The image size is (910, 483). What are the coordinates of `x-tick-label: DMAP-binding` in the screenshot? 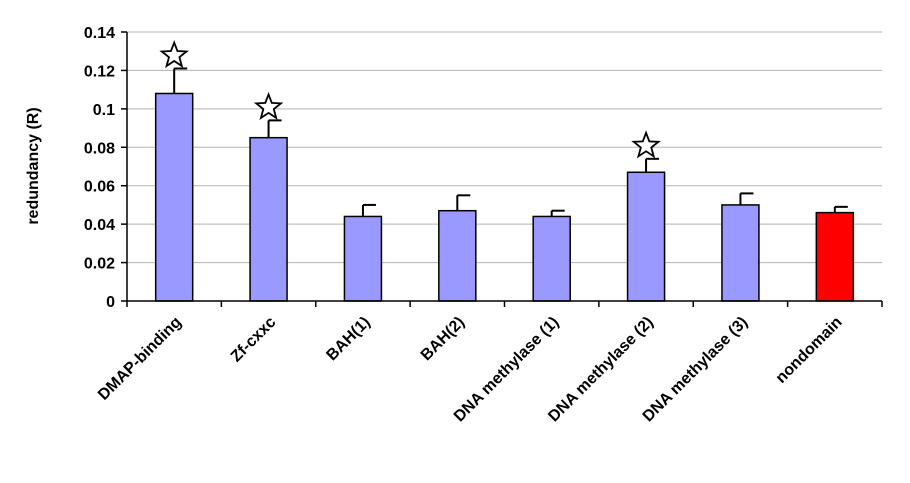 It's located at (140, 359).